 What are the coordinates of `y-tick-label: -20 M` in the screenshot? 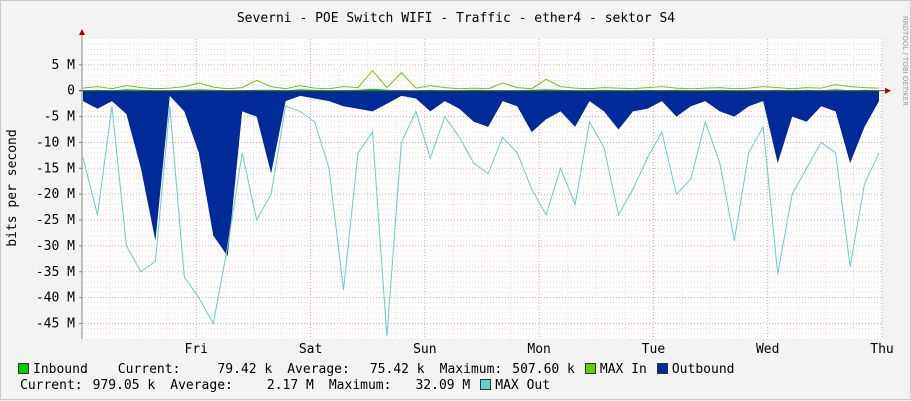 It's located at (55, 194).